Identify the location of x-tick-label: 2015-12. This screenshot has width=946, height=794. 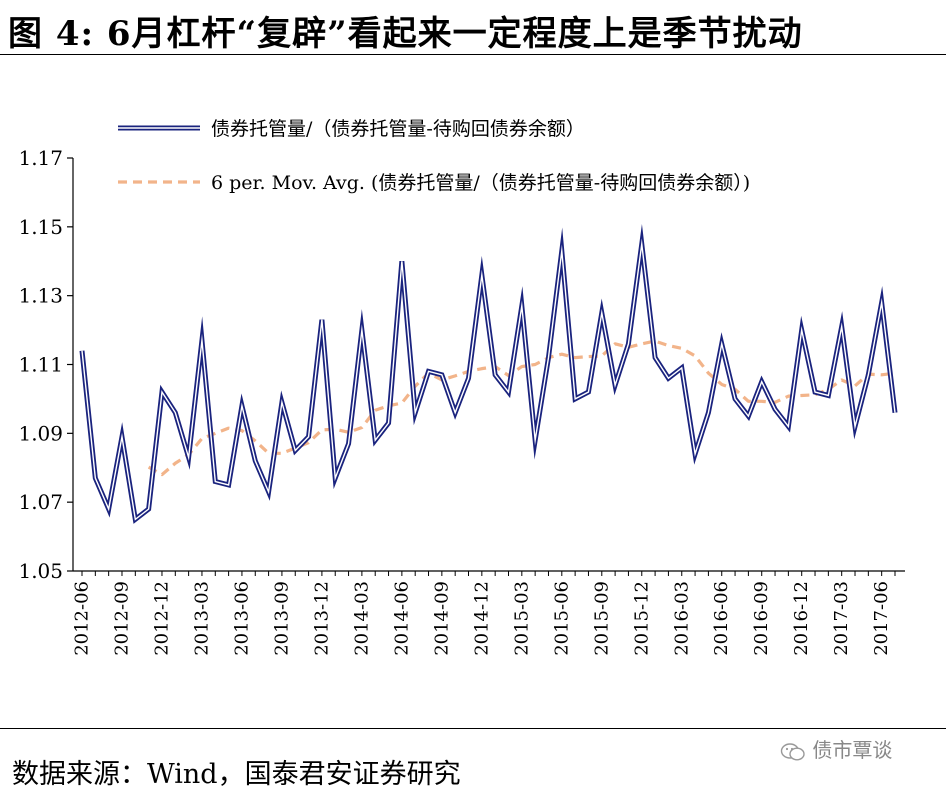
(641, 618).